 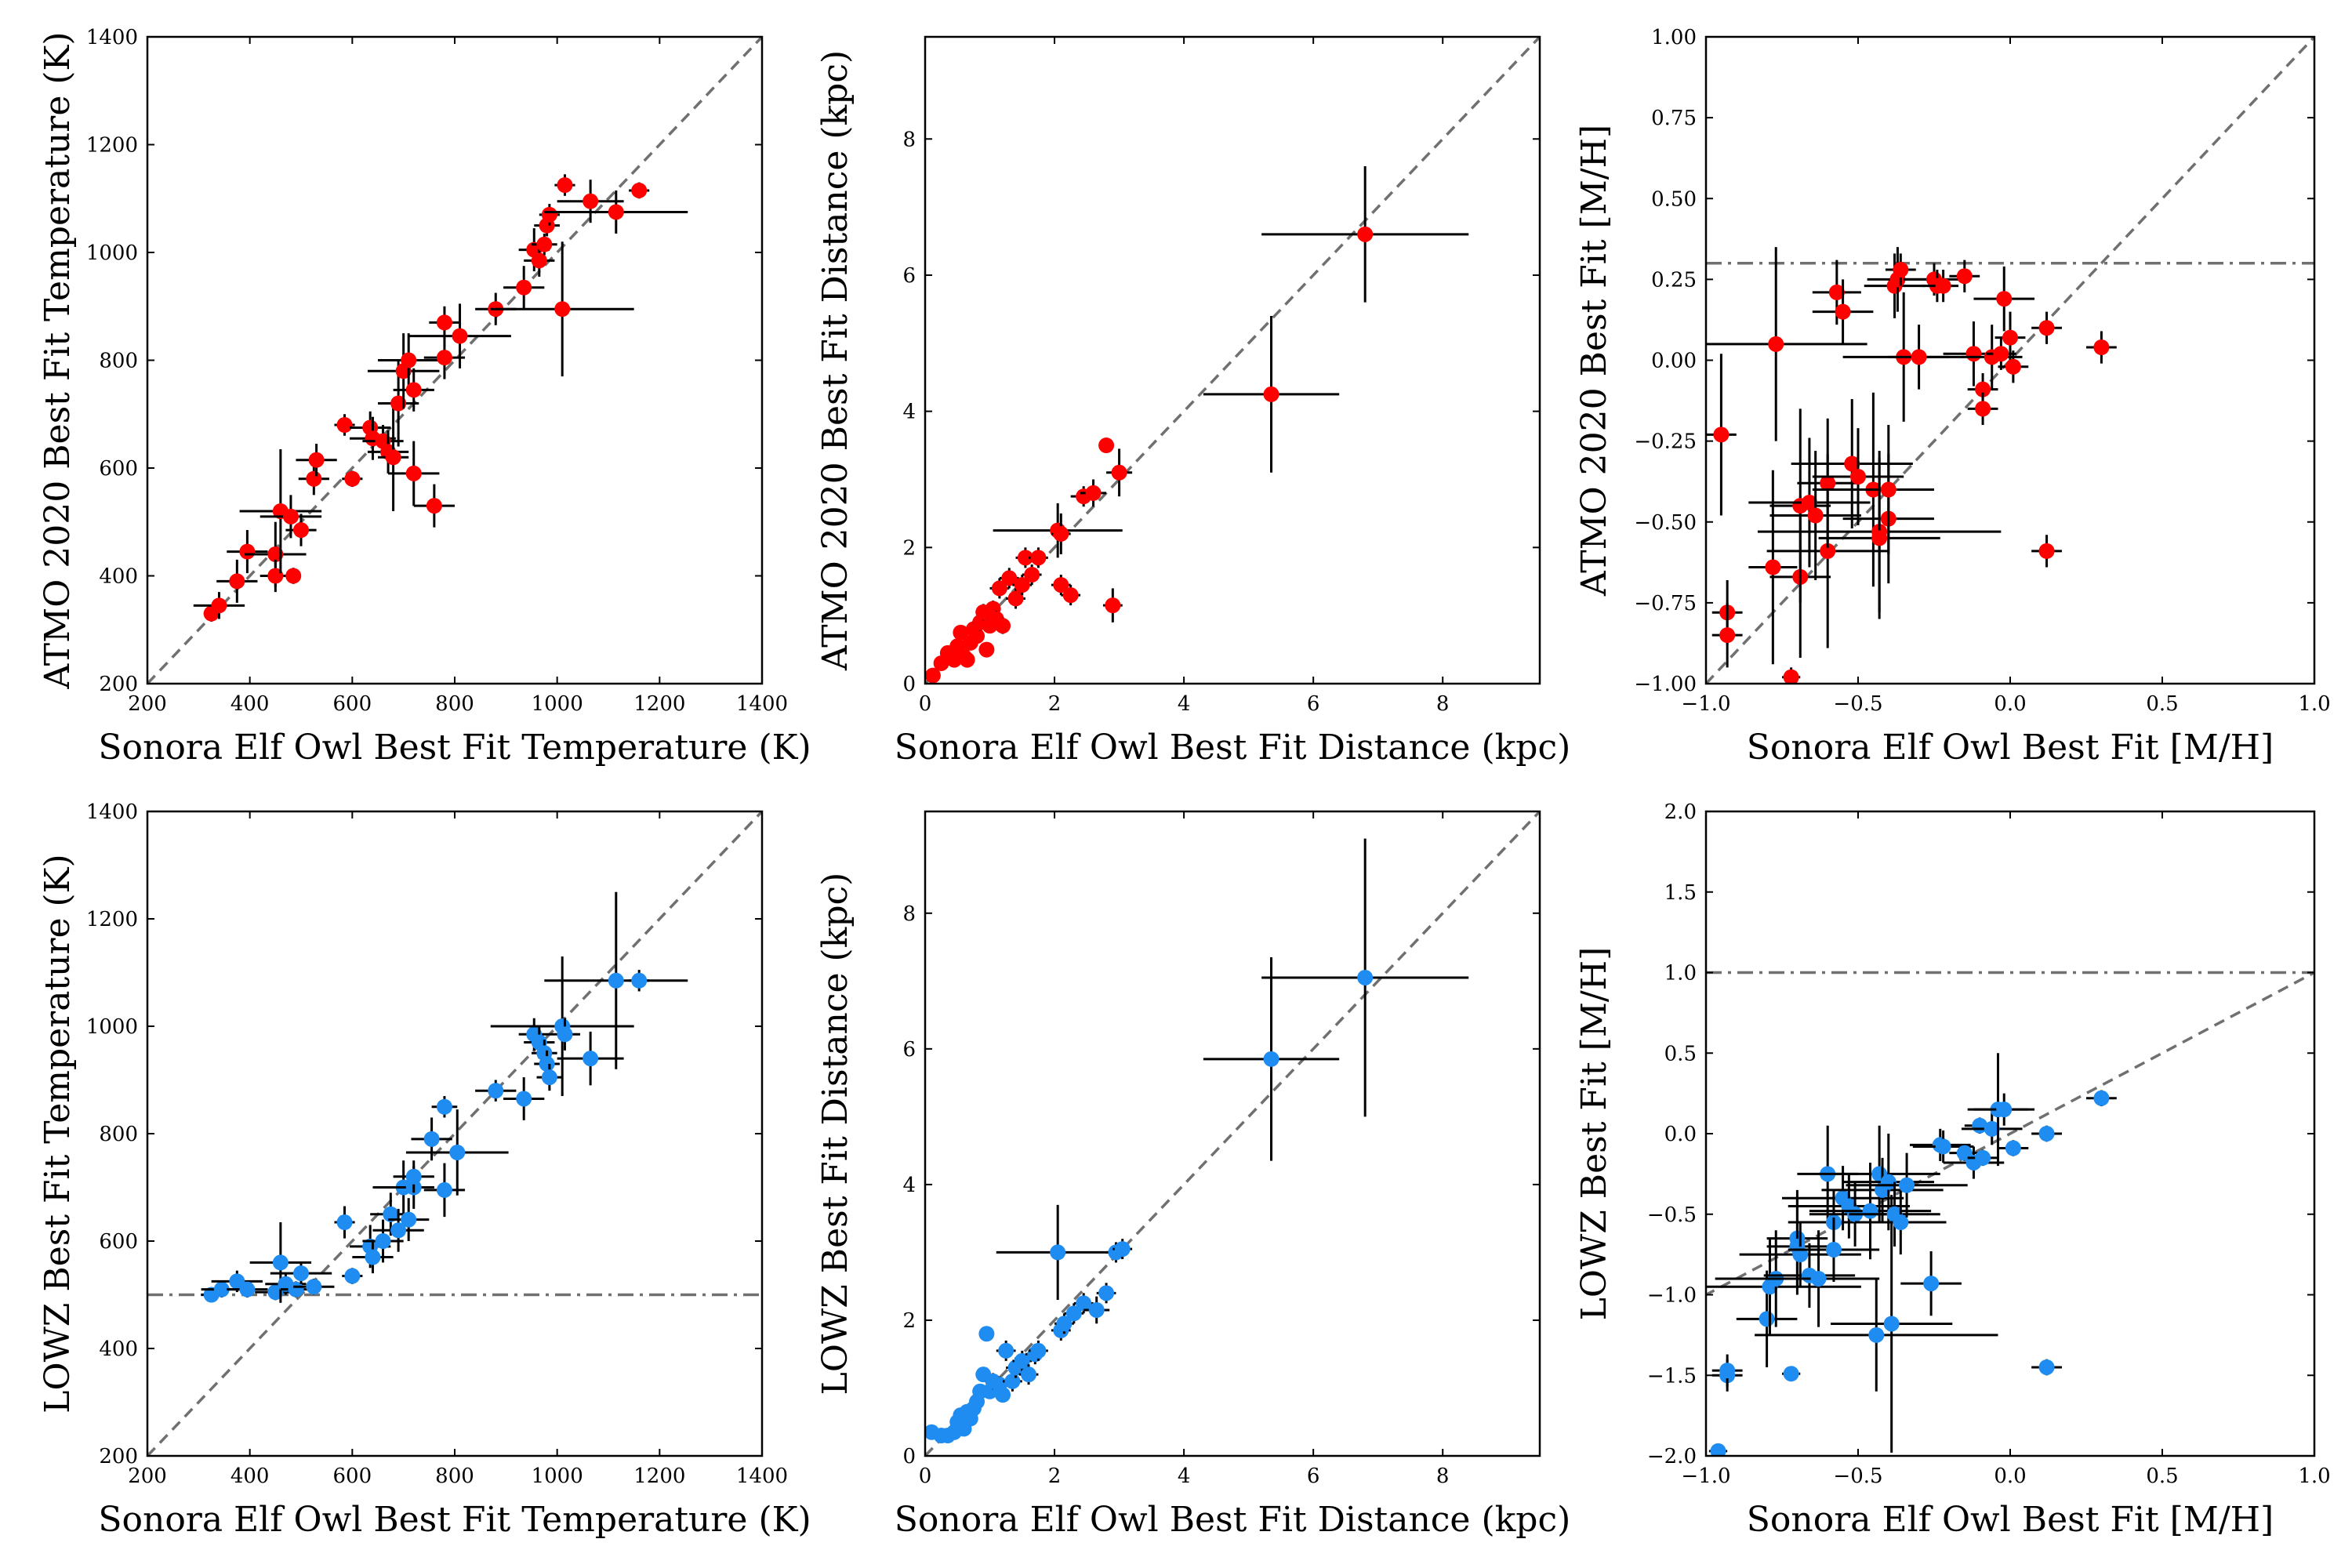 What do you see at coordinates (2010, 1134) in the screenshot?
I see `one-to-one-line` at bounding box center [2010, 1134].